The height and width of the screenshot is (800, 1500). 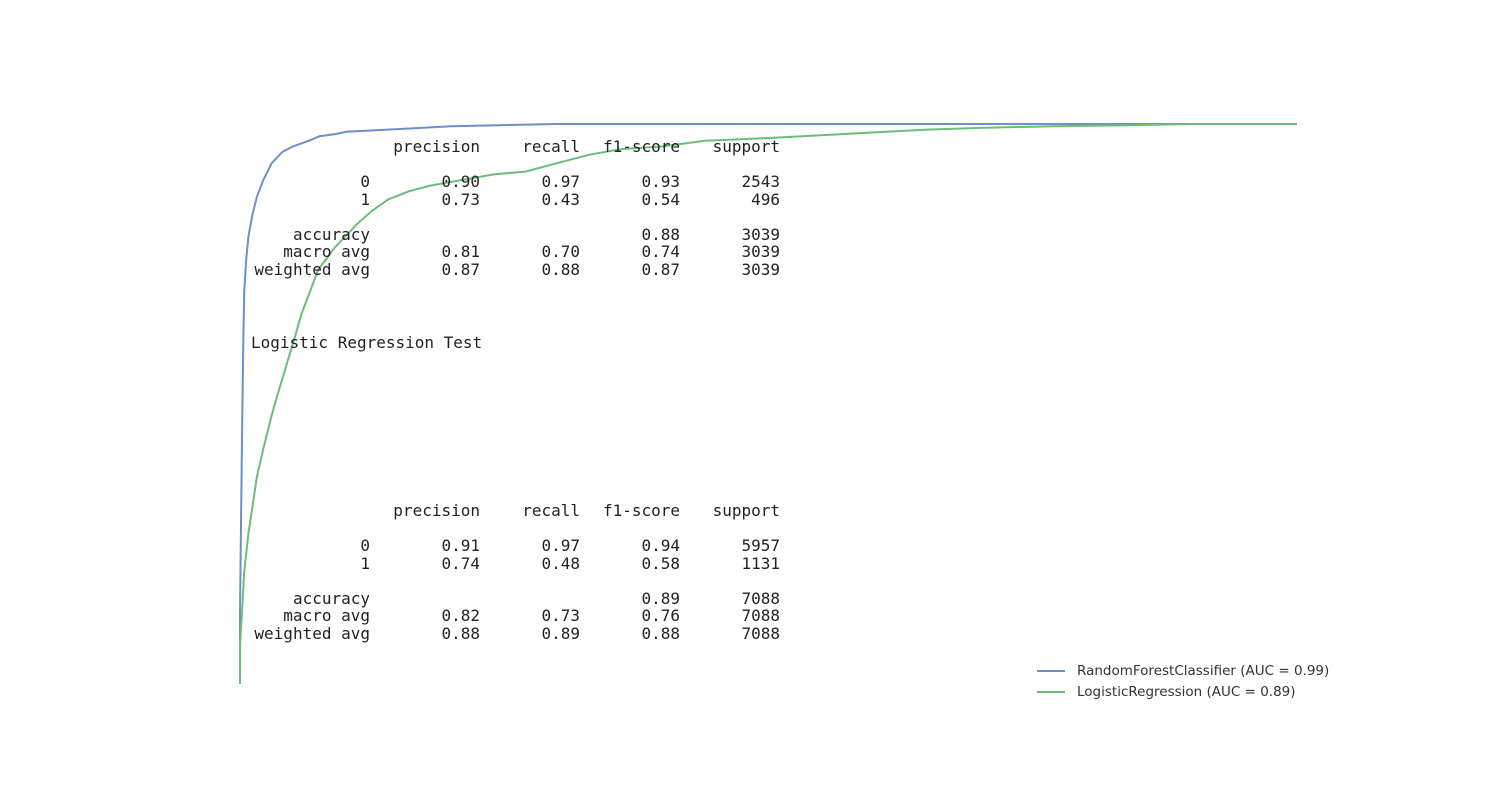 What do you see at coordinates (515, 633) in the screenshot?
I see `report-row: weighted avg 0.88 0.89 0.88 7088` at bounding box center [515, 633].